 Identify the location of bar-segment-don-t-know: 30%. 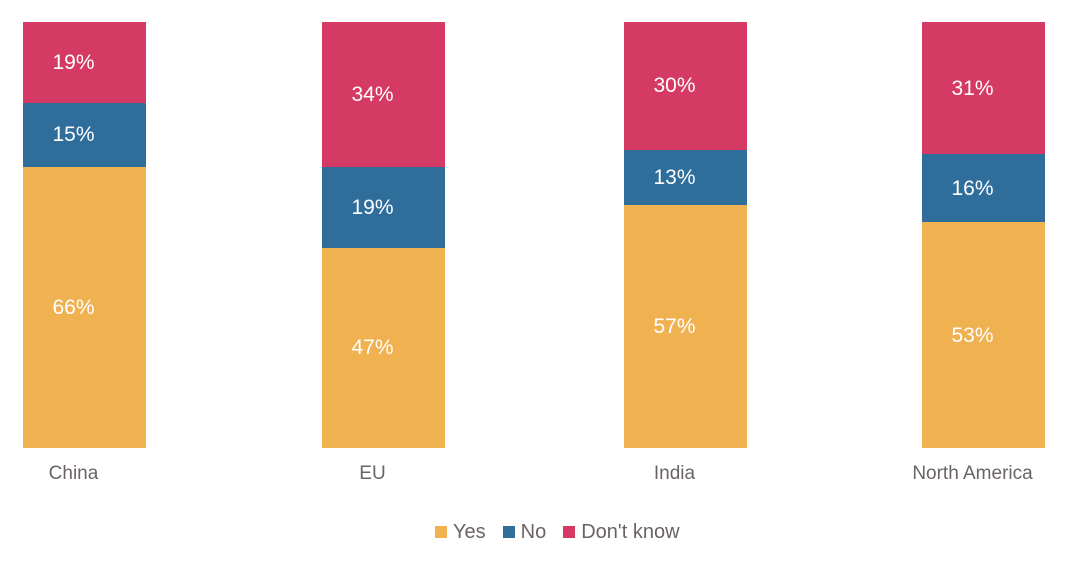
(685, 86).